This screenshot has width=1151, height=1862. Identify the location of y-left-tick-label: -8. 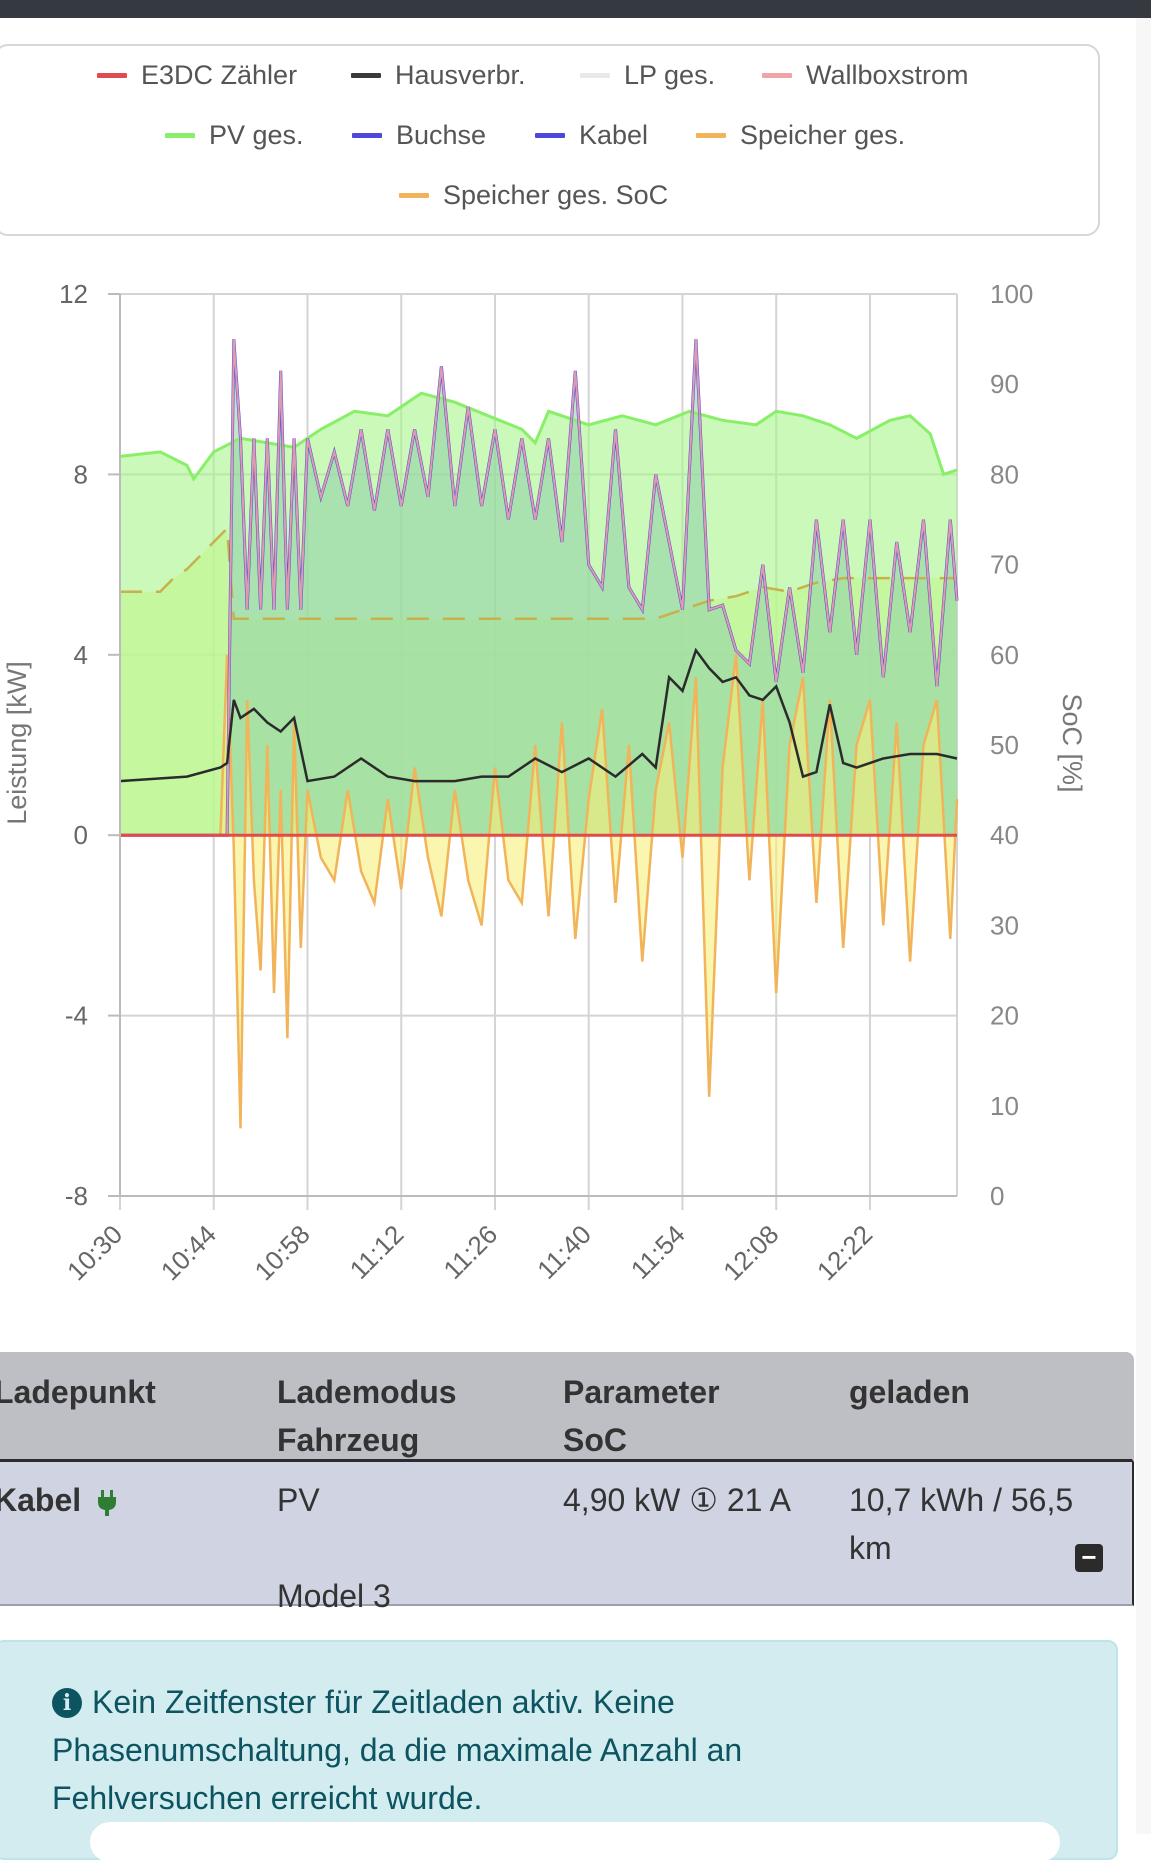
(76, 1196).